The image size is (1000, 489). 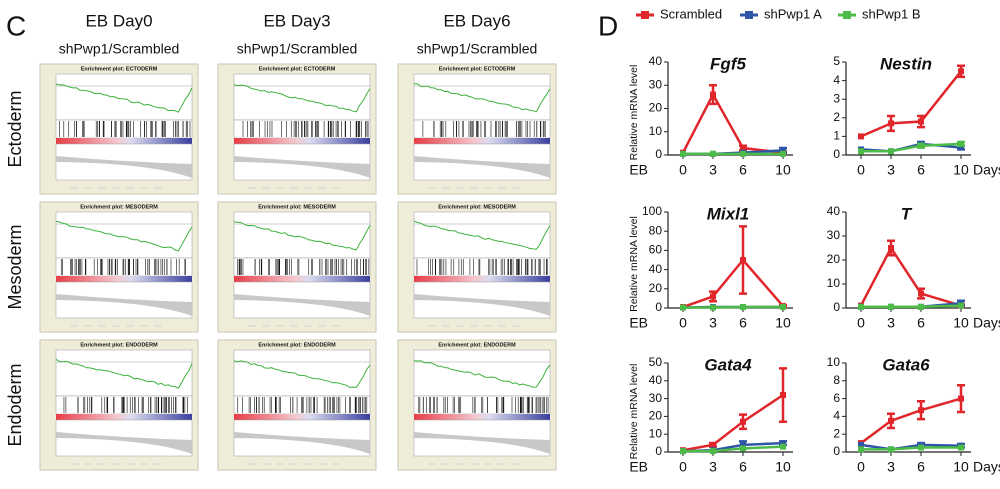 What do you see at coordinates (728, 364) in the screenshot?
I see `chart-title: Gata4` at bounding box center [728, 364].